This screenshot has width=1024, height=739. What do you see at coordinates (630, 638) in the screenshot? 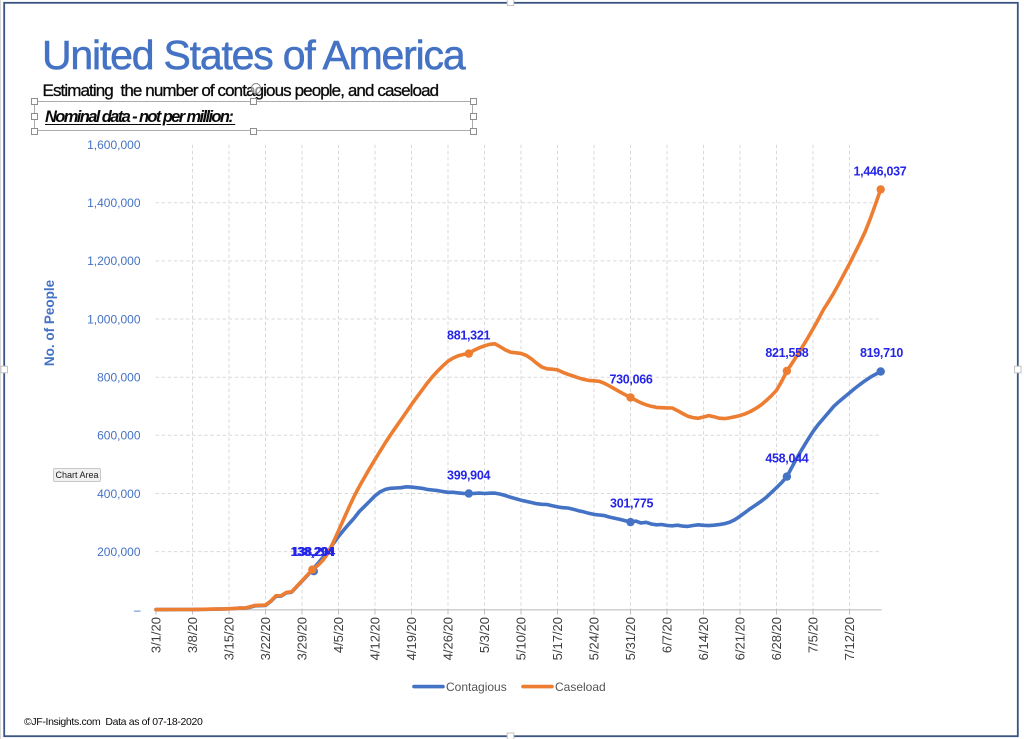
I see `svg-text: 5/31/20` at bounding box center [630, 638].